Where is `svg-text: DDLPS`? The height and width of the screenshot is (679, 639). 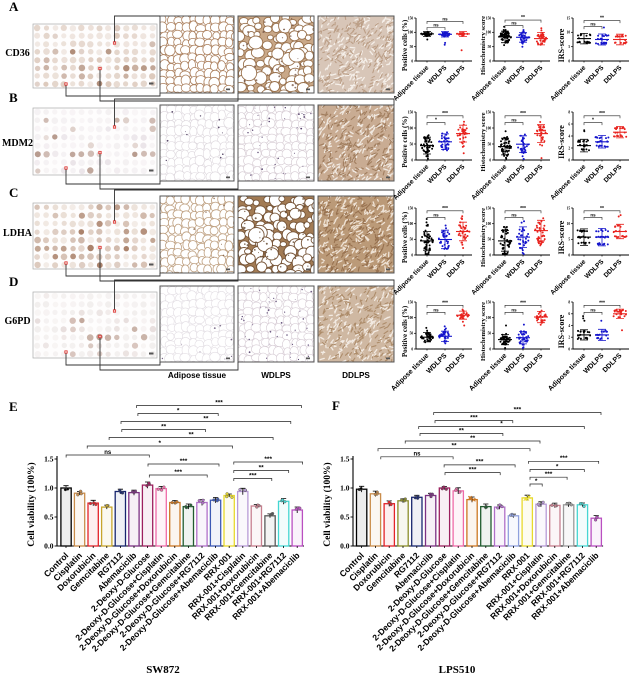
svg-text: DDLPS is located at coordinates (356, 375).